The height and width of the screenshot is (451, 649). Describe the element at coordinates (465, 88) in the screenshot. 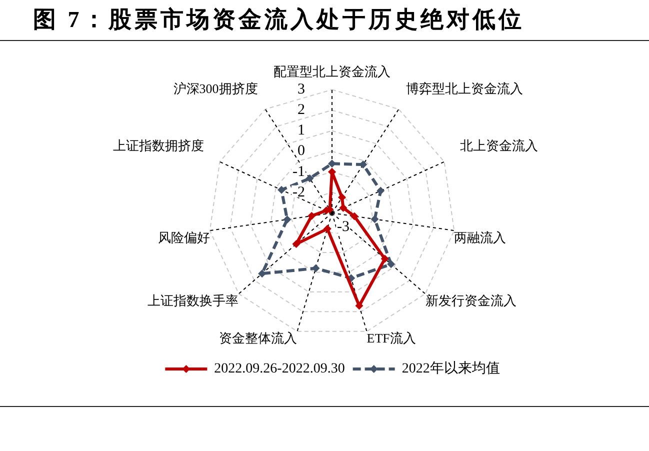

I see `spoke-label: 博弈型北上资金流入` at that location.